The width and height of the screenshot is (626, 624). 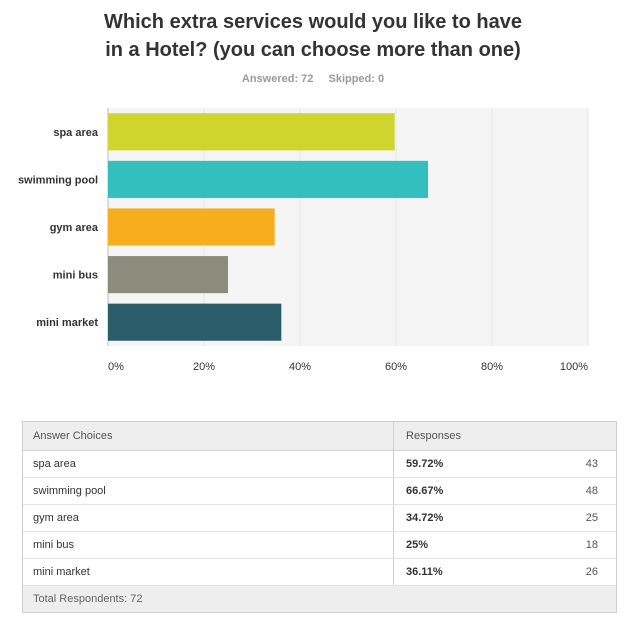 What do you see at coordinates (425, 464) in the screenshot?
I see `row-percent: 59.72%` at bounding box center [425, 464].